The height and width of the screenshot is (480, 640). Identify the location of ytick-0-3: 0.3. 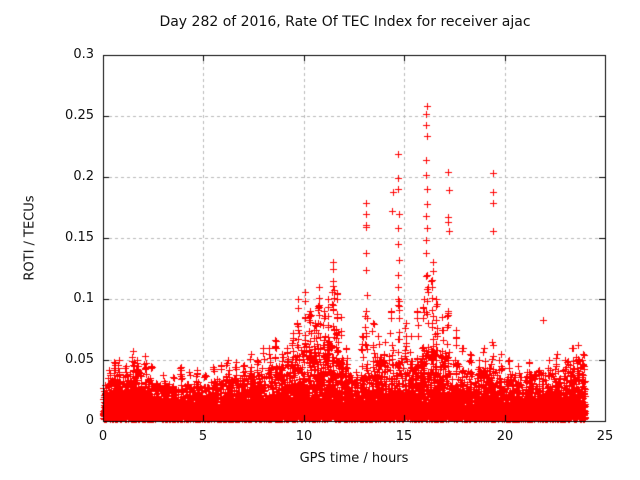
(83, 54).